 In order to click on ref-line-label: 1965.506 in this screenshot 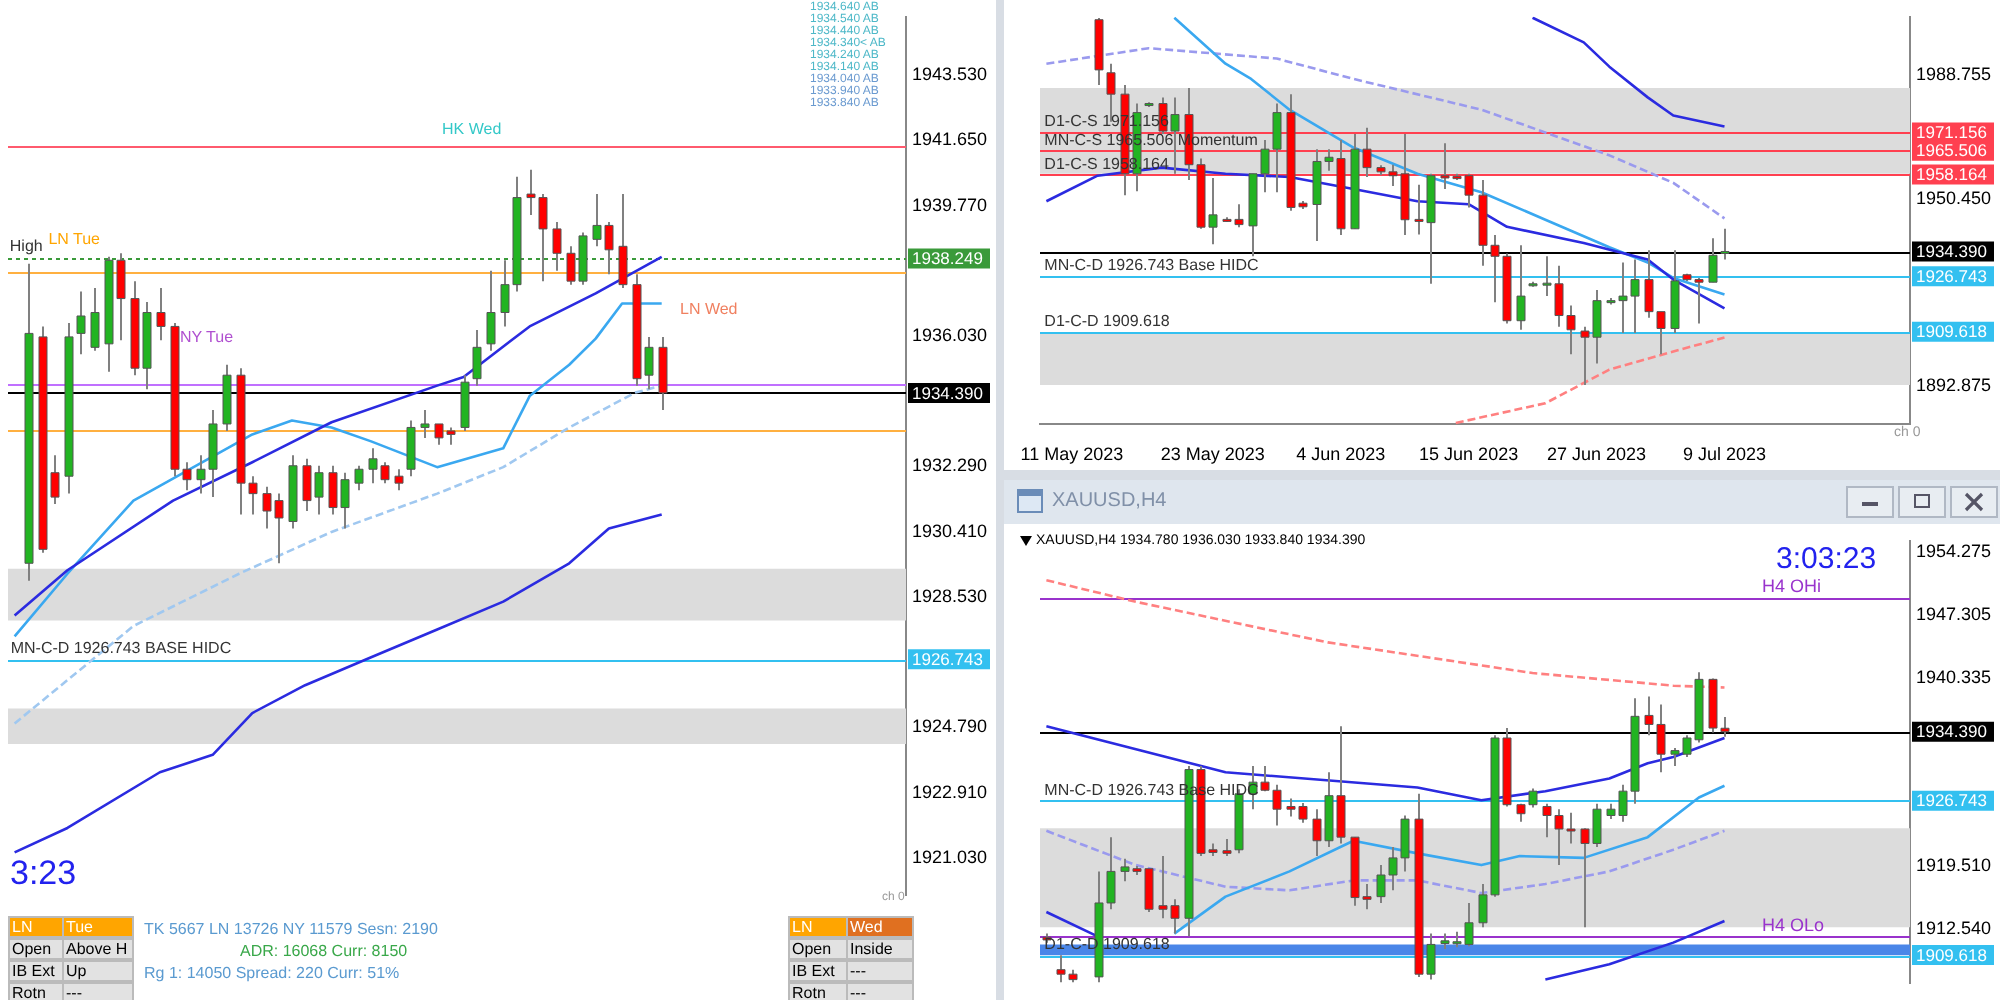, I will do `click(1952, 150)`.